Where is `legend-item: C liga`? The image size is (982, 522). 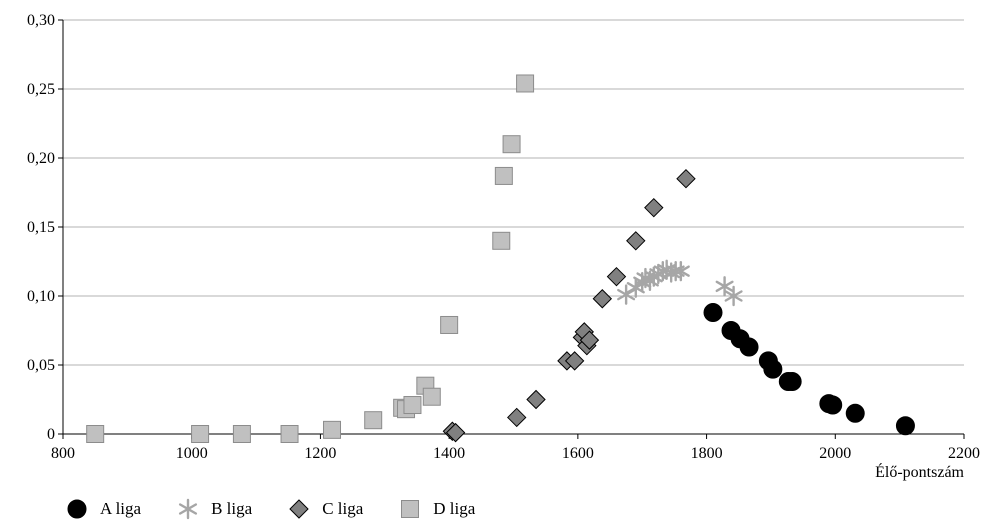
legend-item: C liga is located at coordinates (325, 509).